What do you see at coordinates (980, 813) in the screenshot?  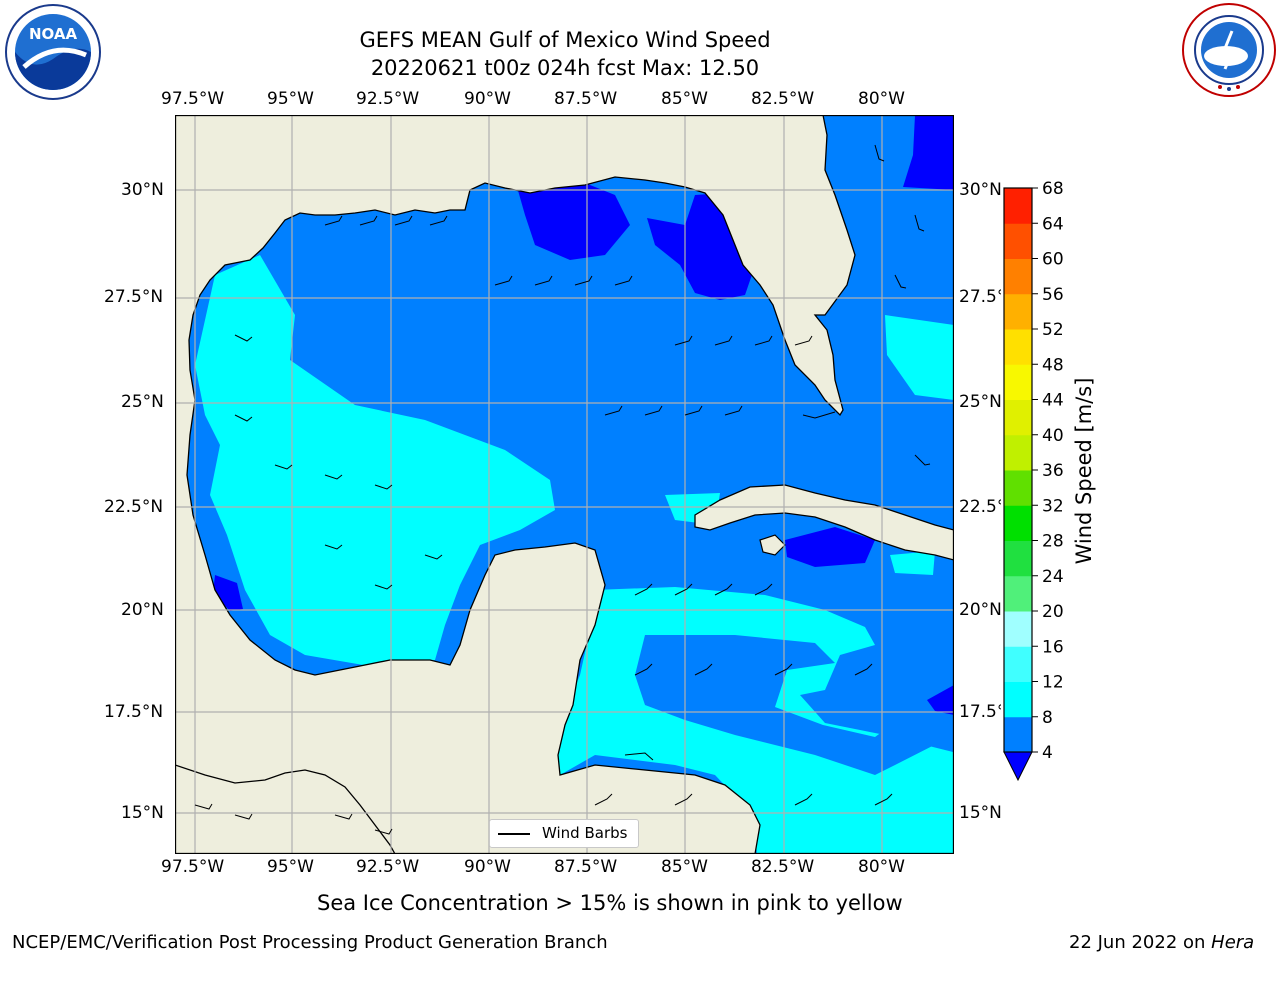 I see `lat-tick-right: 15°N` at bounding box center [980, 813].